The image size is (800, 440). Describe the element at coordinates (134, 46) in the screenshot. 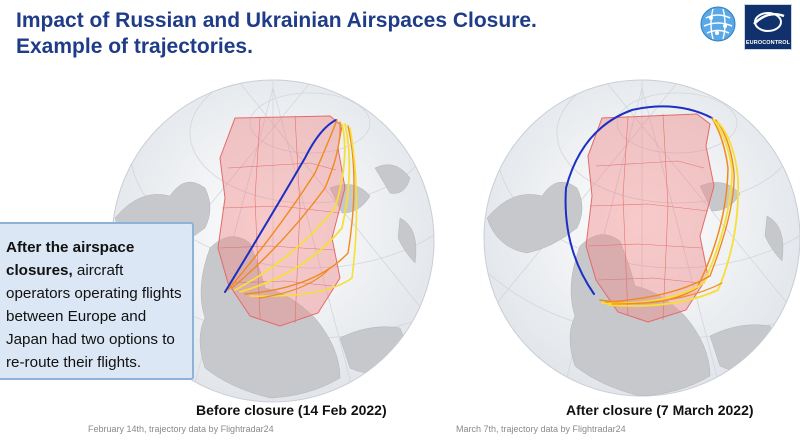

I see `title-line-2: Example of trajectories.` at that location.